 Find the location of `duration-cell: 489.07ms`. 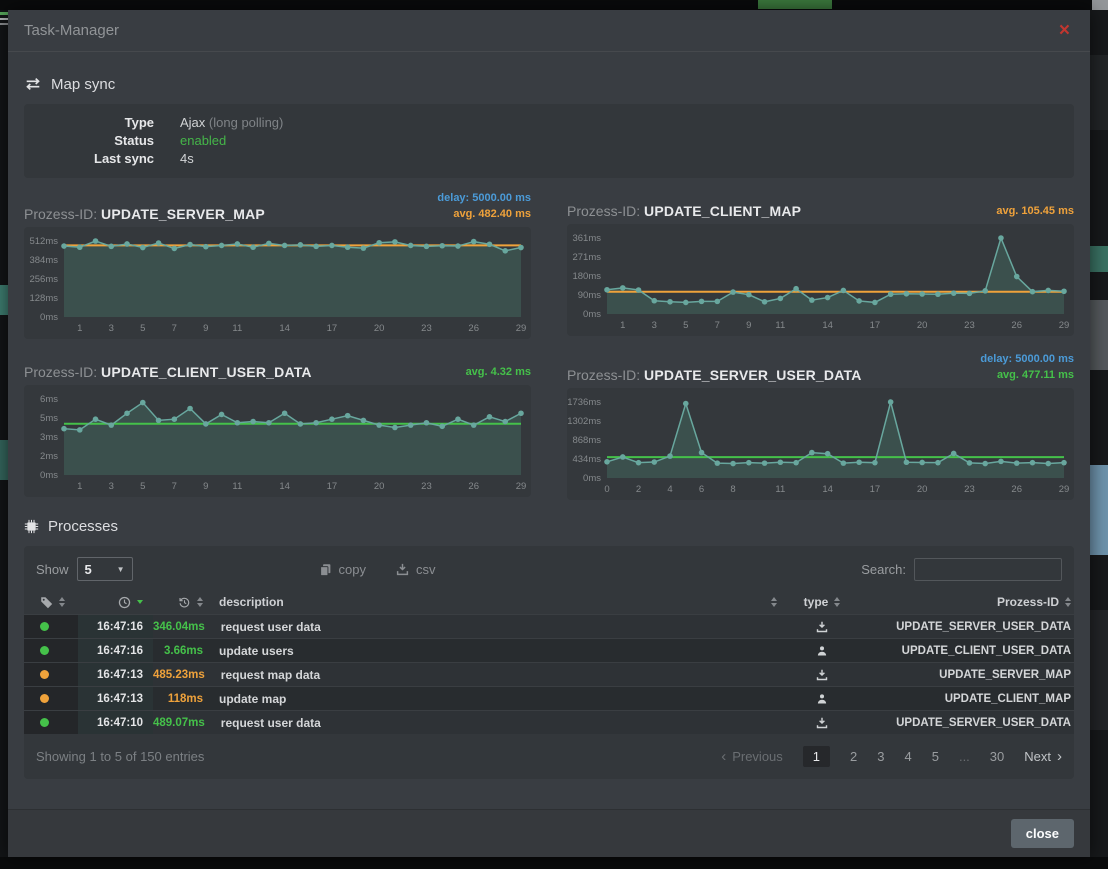

duration-cell: 489.07ms is located at coordinates (179, 722).